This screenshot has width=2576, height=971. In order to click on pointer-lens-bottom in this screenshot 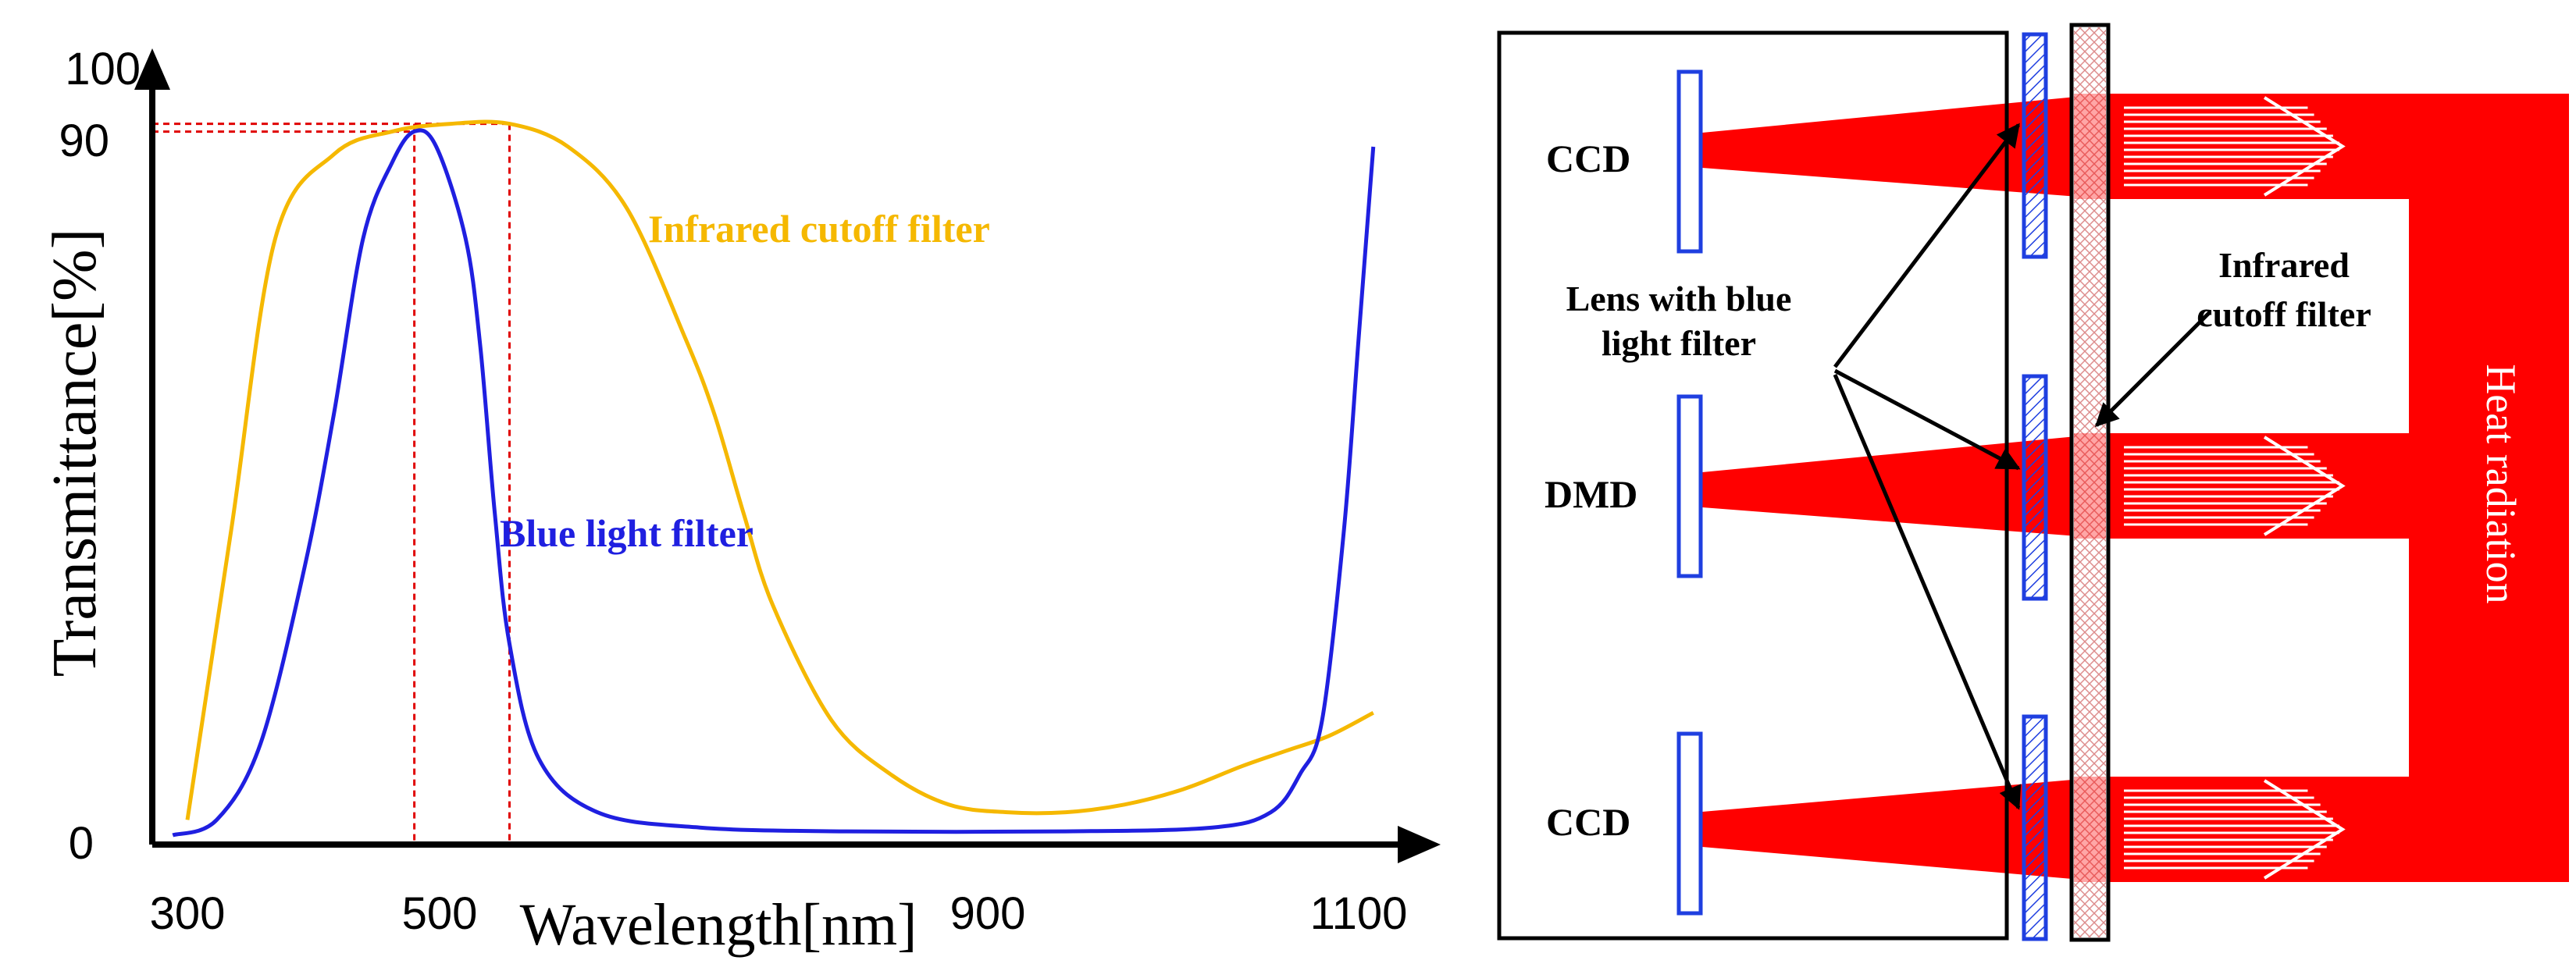, I will do `click(1927, 592)`.